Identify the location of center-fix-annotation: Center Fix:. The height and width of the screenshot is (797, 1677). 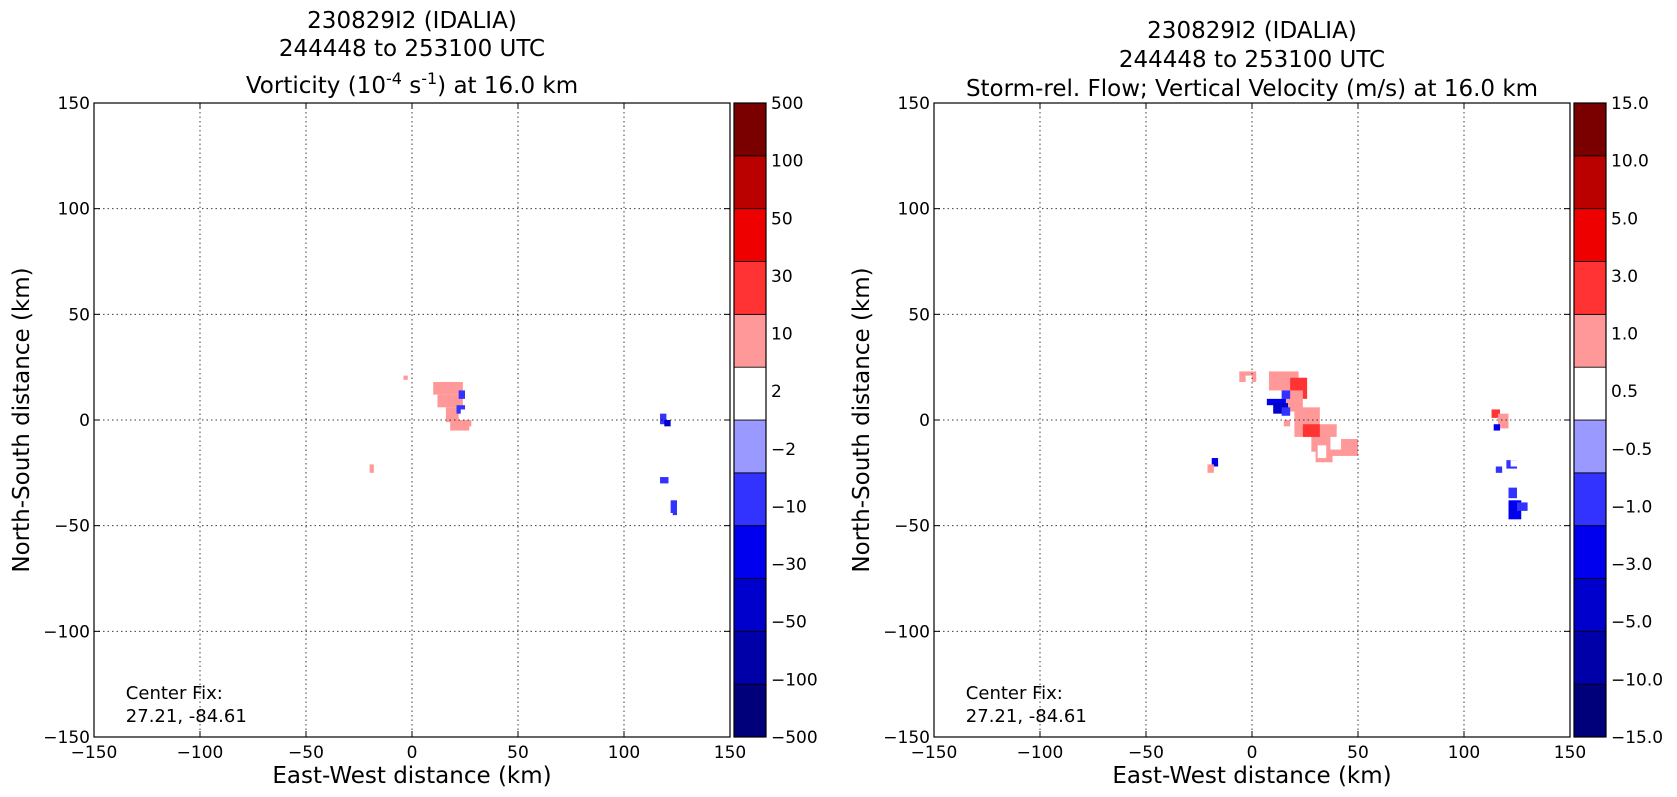
(1014, 693).